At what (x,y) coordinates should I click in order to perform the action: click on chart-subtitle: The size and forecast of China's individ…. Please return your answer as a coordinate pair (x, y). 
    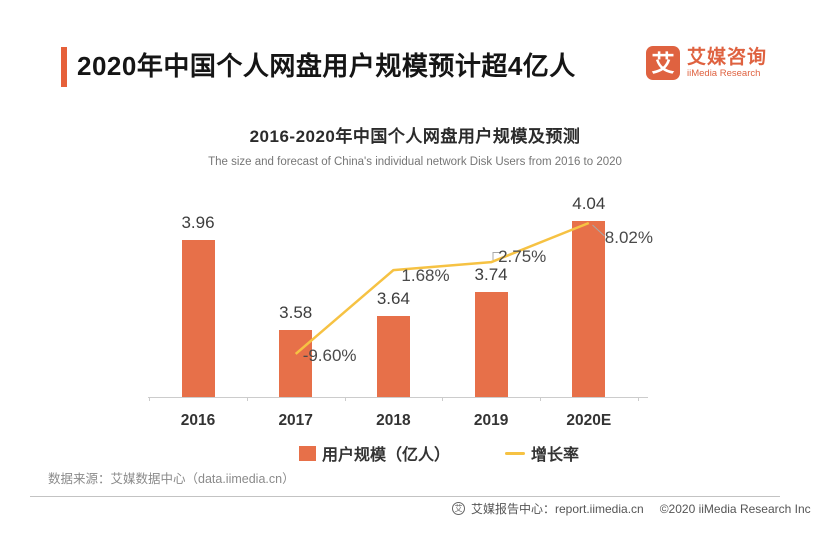
    Looking at the image, I should click on (415, 162).